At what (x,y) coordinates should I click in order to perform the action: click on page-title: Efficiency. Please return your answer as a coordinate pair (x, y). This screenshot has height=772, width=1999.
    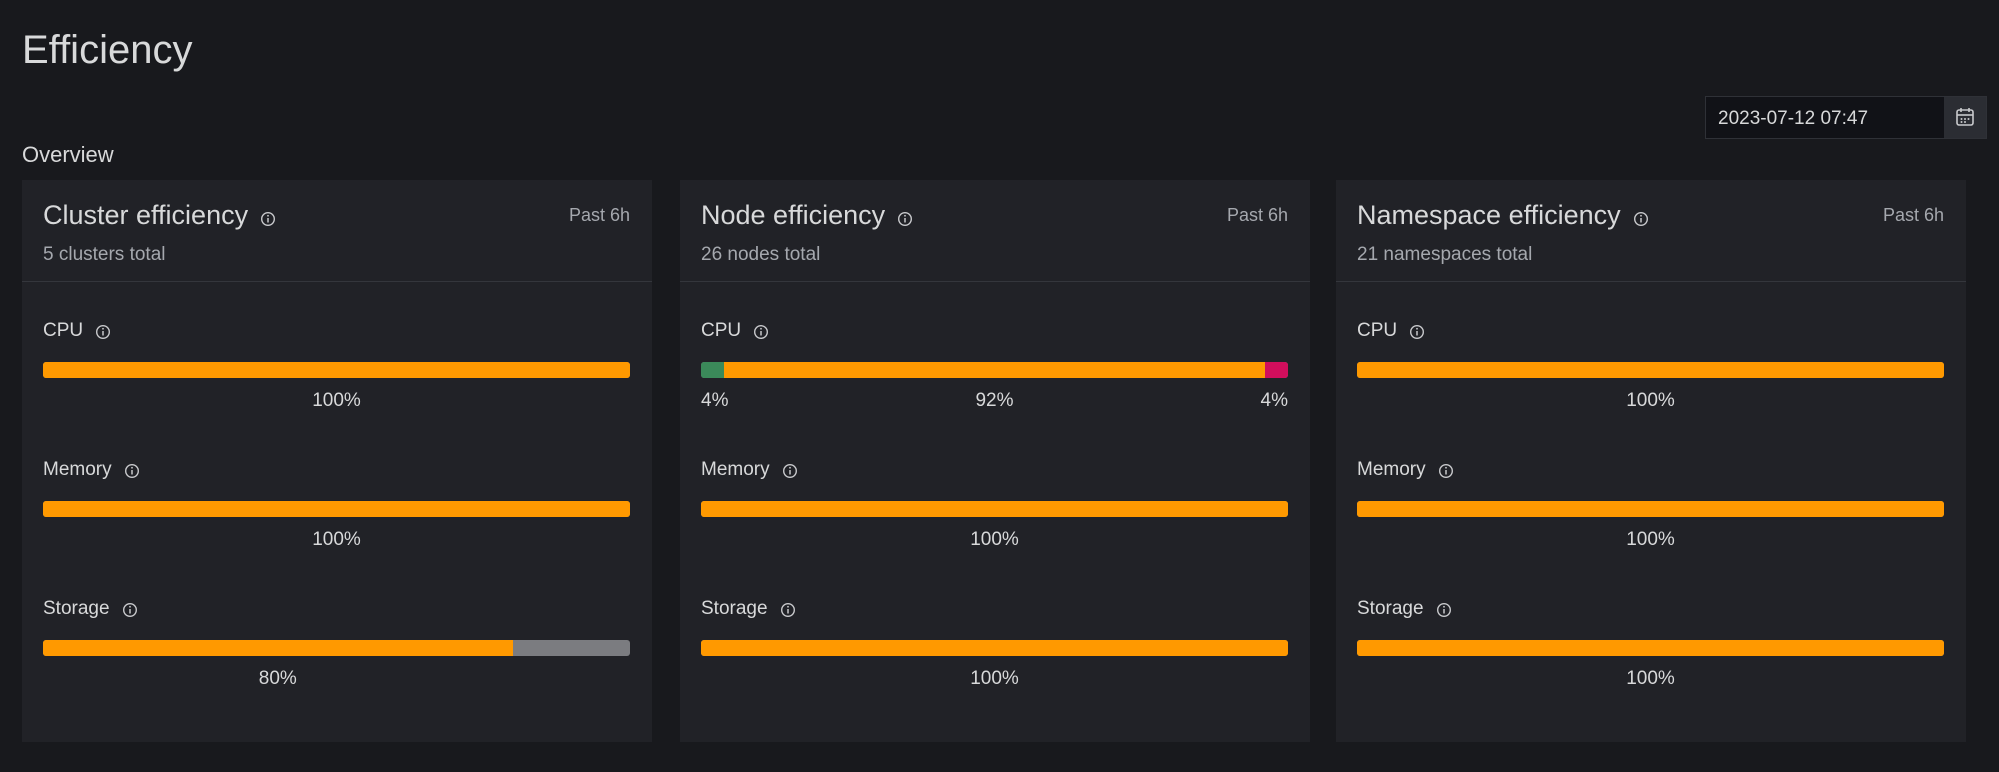
    Looking at the image, I should click on (107, 50).